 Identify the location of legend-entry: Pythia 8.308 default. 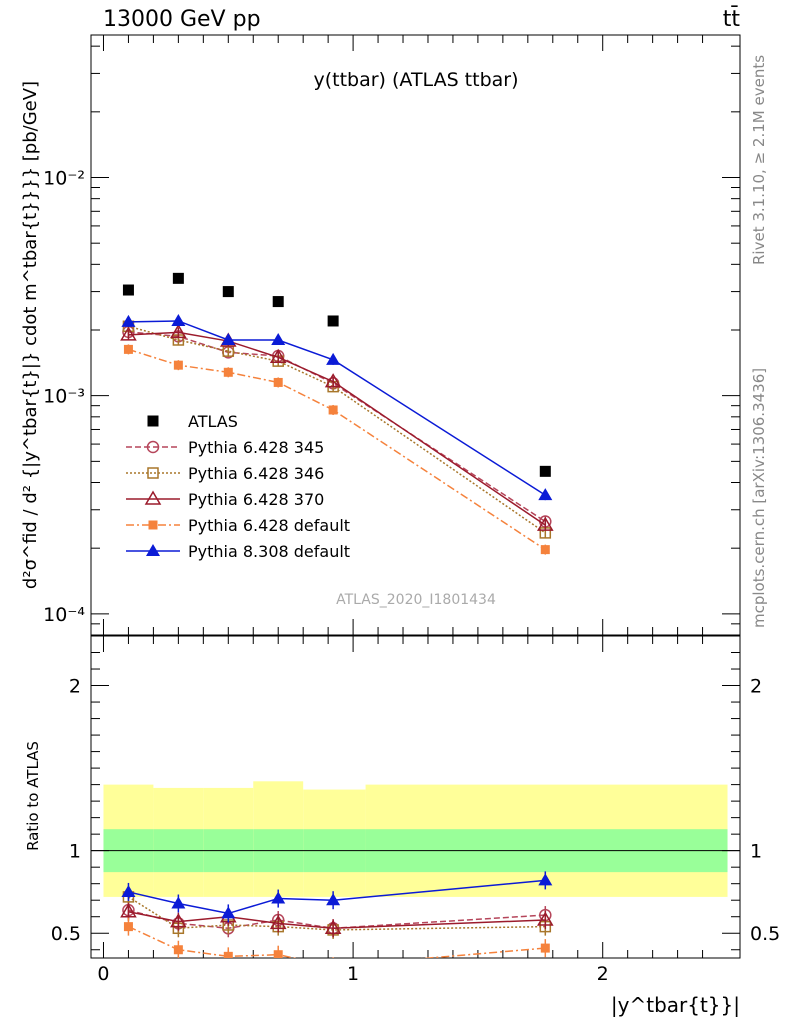
(238, 551).